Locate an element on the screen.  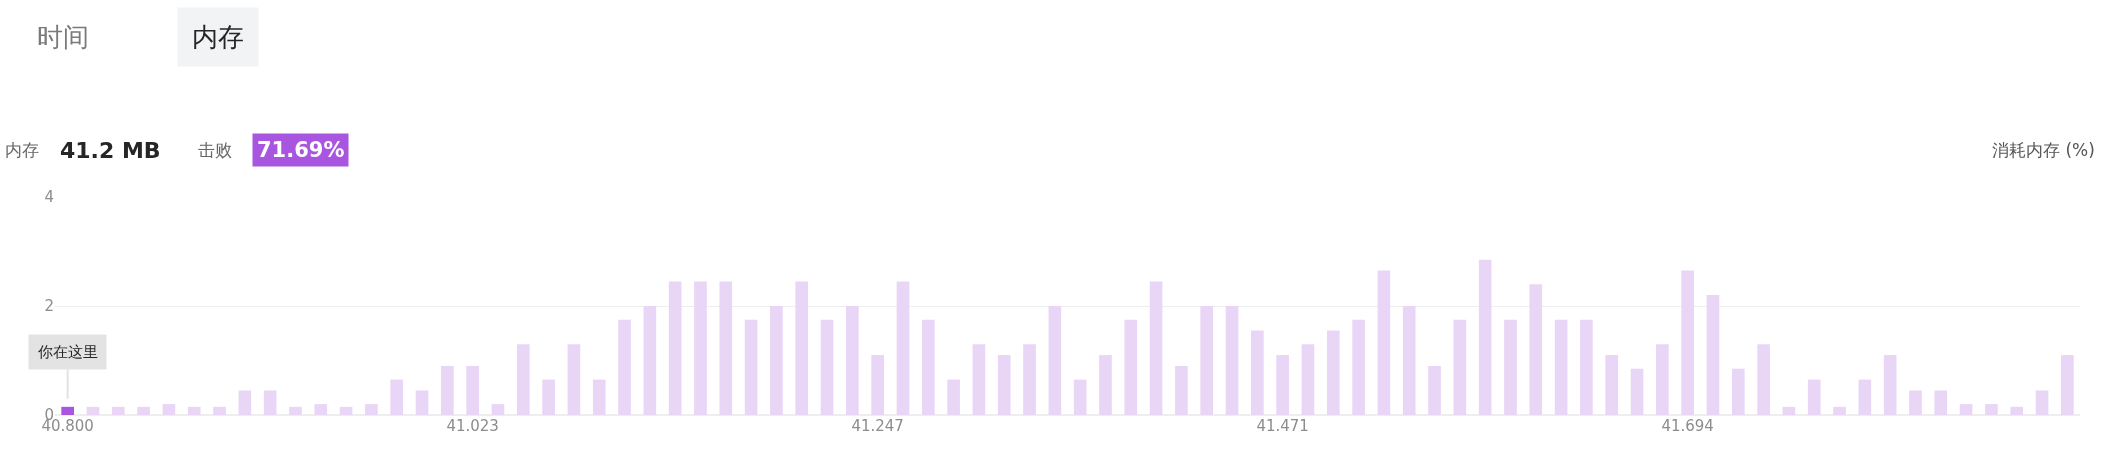
x-tick-label: 41.247 is located at coordinates (877, 426).